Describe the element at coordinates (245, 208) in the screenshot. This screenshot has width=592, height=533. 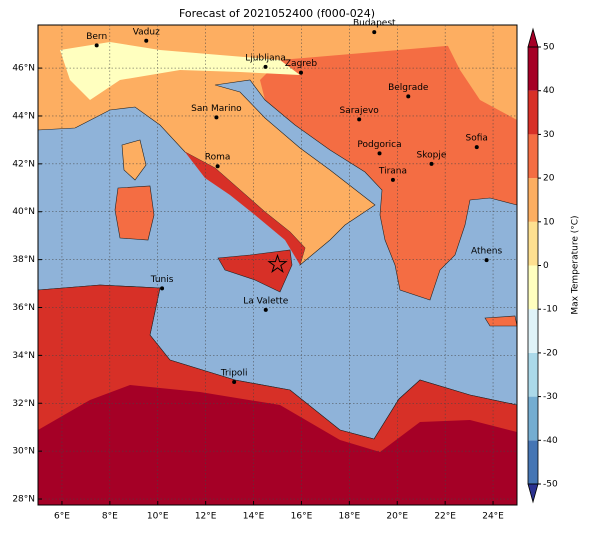
I see `italy-coast-region` at that location.